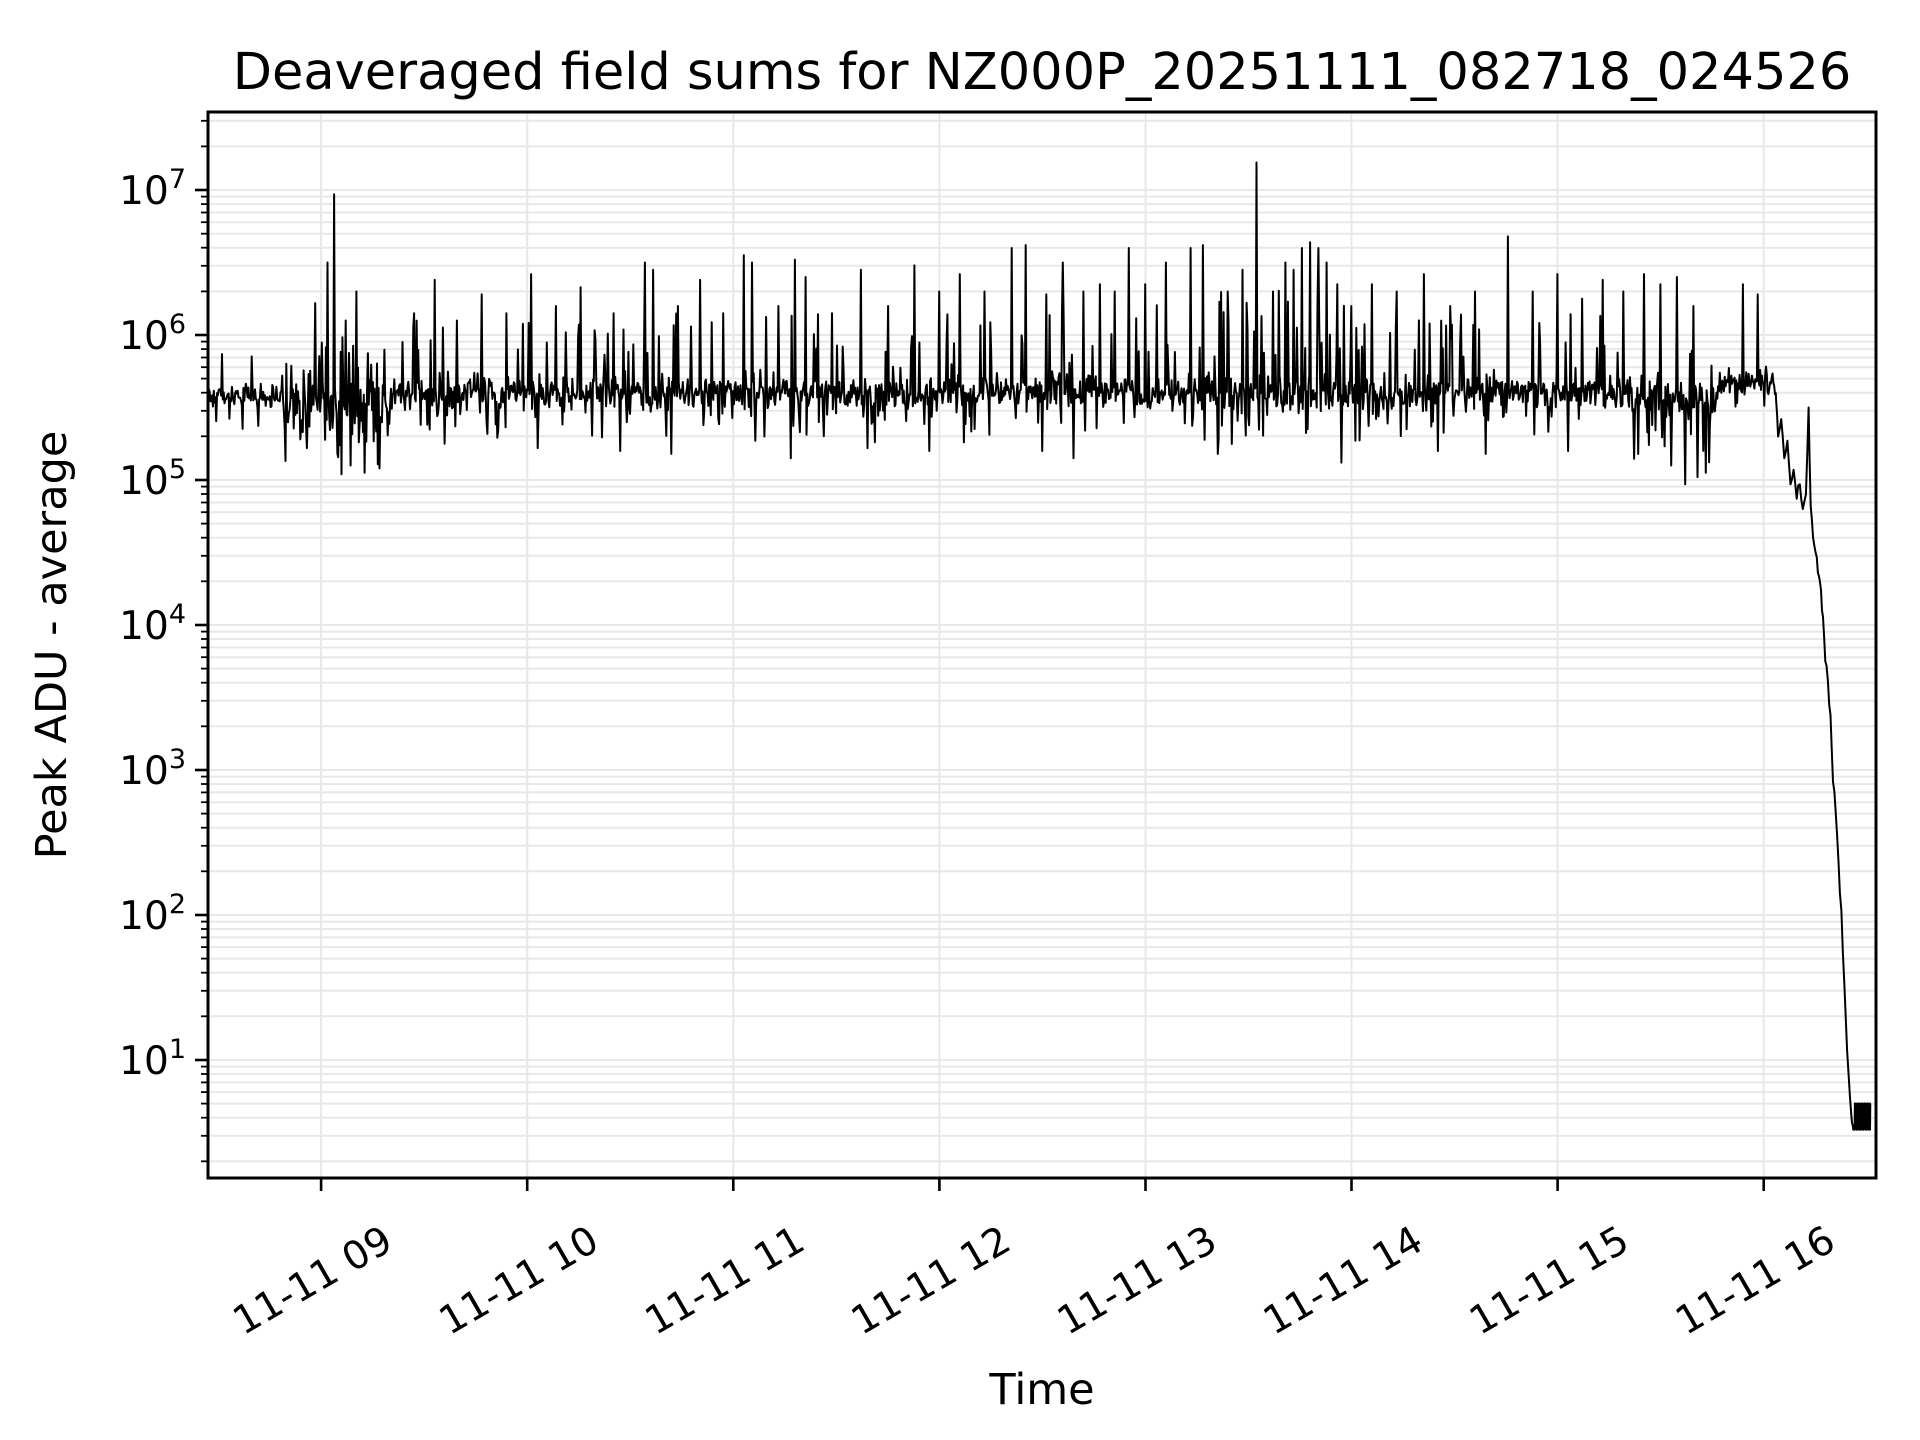  What do you see at coordinates (152, 769) in the screenshot?
I see `y-tick-label: 103` at bounding box center [152, 769].